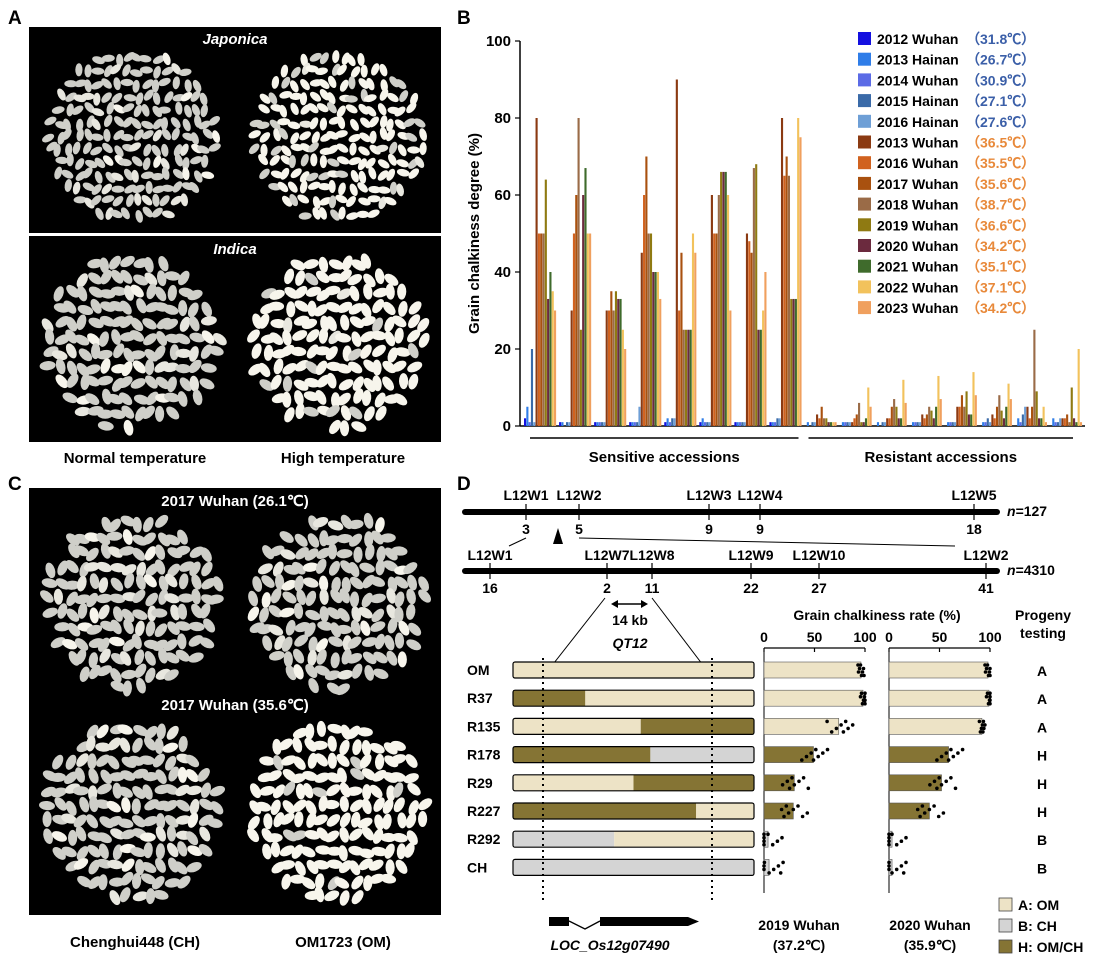 This screenshot has height=966, width=1100. What do you see at coordinates (489, 555) in the screenshot?
I see `marker-label: L12W1` at bounding box center [489, 555].